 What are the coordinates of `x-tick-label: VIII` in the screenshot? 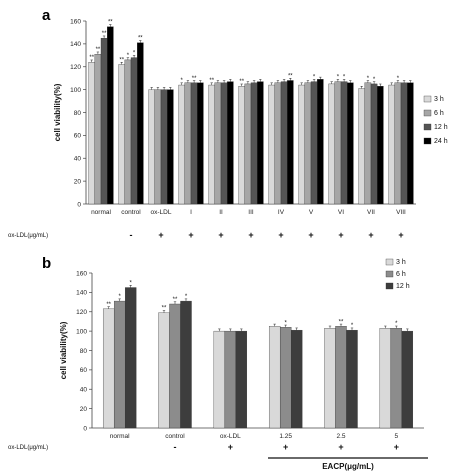 It's located at (401, 212).